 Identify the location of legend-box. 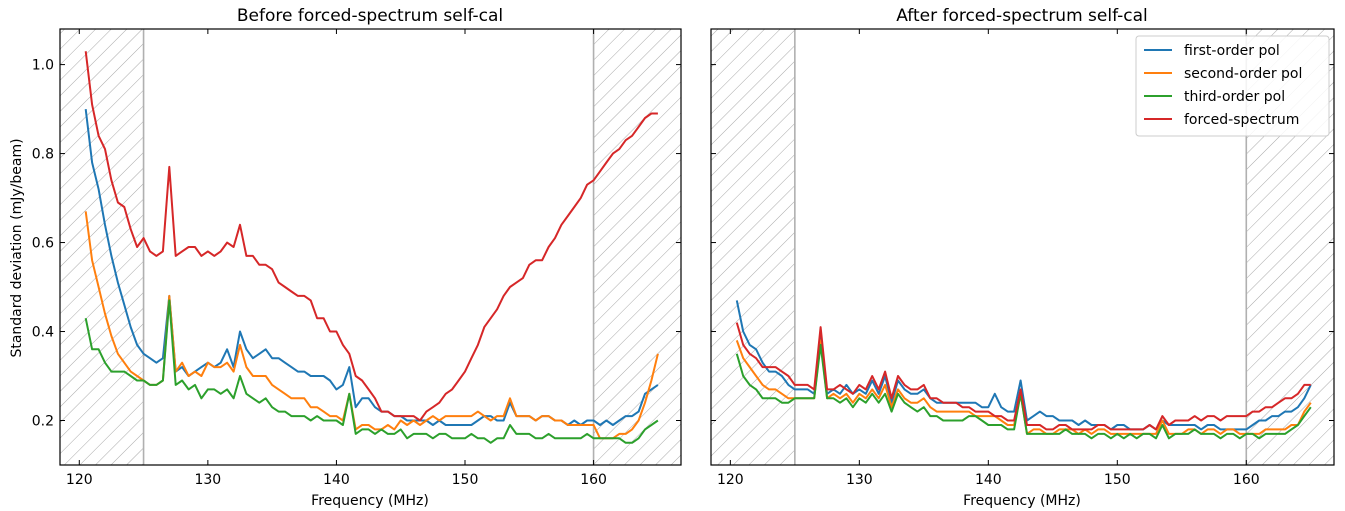
(1232, 86).